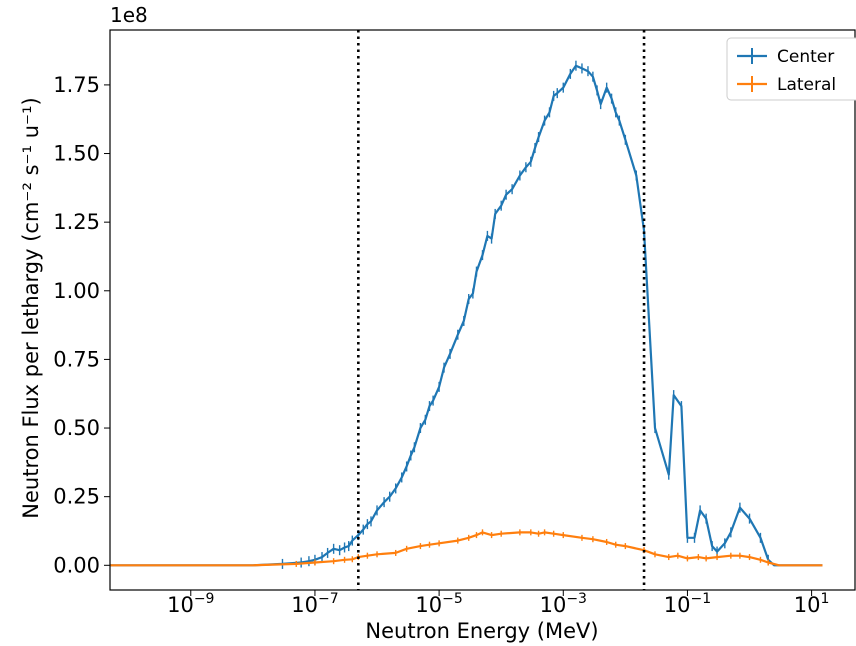 This screenshot has height=646, width=856. I want to click on y-tick-label: 0.75, so click(76, 359).